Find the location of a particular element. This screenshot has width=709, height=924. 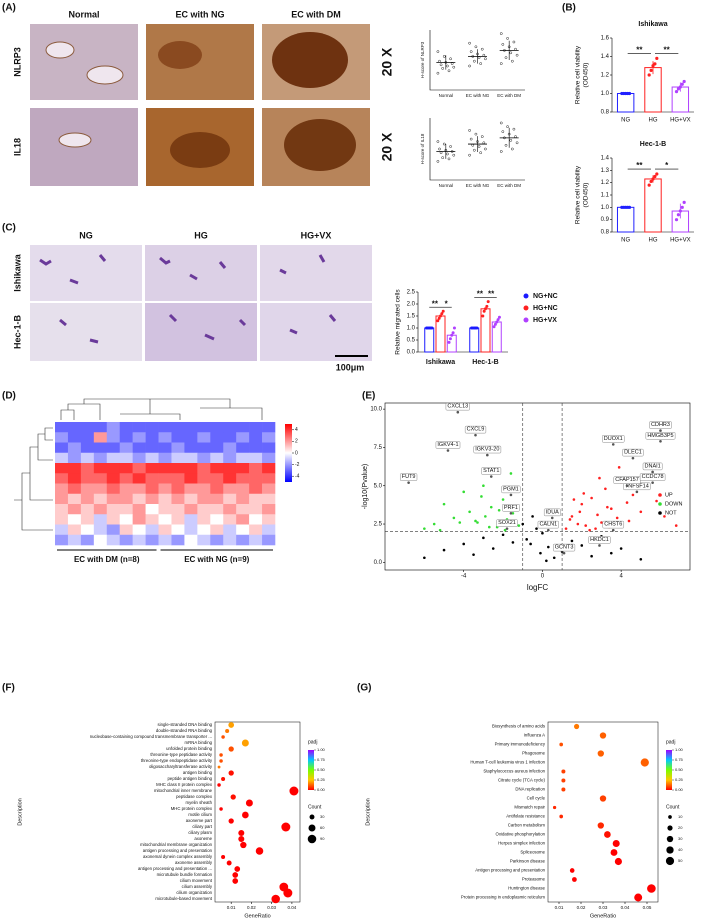

term-label: Citrate cycle (TCA cycle) is located at coordinates (522, 780).